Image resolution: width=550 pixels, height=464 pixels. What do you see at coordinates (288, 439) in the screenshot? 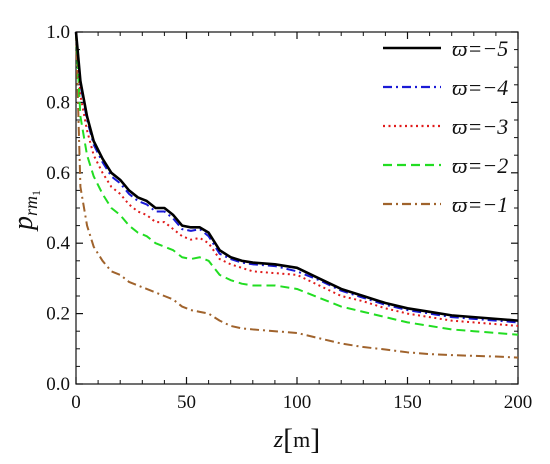
I see `x-axis-bracket-open: [` at bounding box center [288, 439].